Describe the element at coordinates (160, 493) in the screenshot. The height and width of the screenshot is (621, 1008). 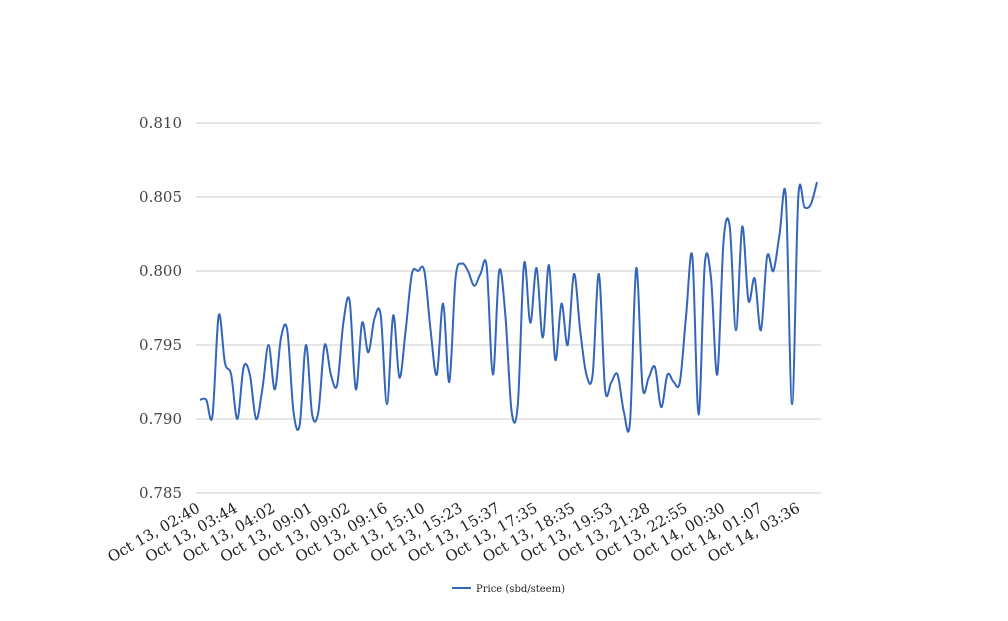
I see `y-tick-label: 0.785` at that location.